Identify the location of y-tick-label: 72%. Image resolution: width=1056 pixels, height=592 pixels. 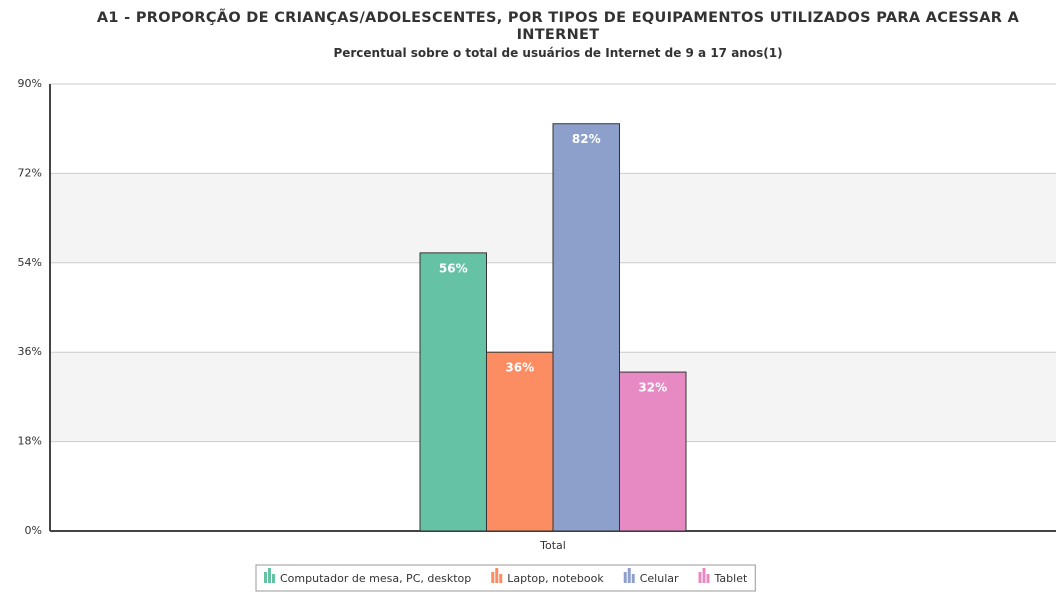
(30, 172).